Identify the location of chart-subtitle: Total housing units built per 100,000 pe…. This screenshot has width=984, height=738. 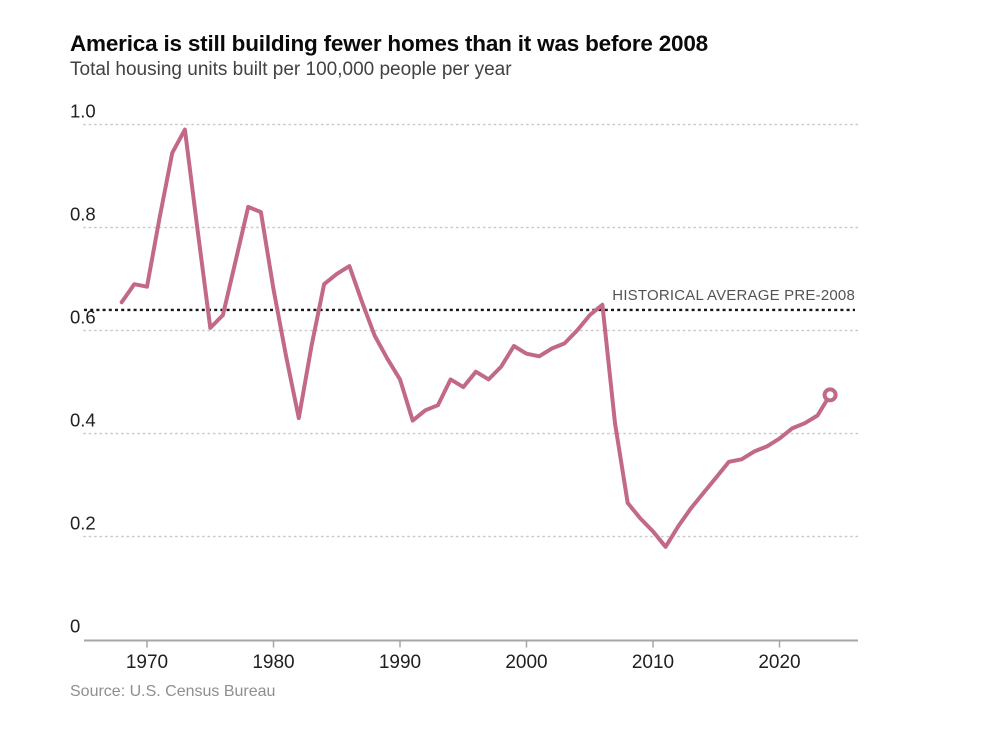
(291, 69).